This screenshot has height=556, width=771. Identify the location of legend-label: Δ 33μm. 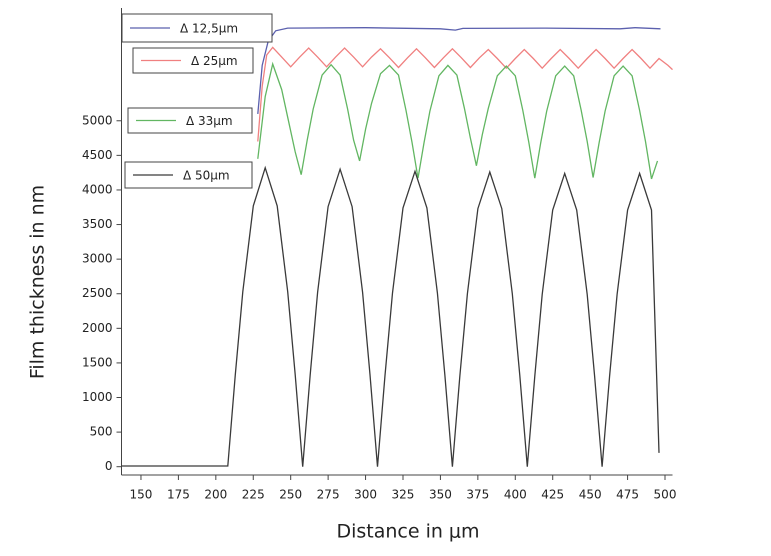
(209, 121).